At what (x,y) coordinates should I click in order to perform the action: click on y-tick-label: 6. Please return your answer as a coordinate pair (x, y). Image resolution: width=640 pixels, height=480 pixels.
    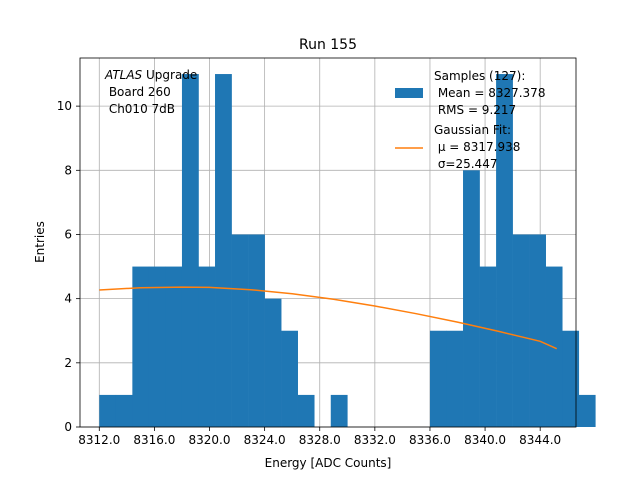
    Looking at the image, I should click on (68, 234).